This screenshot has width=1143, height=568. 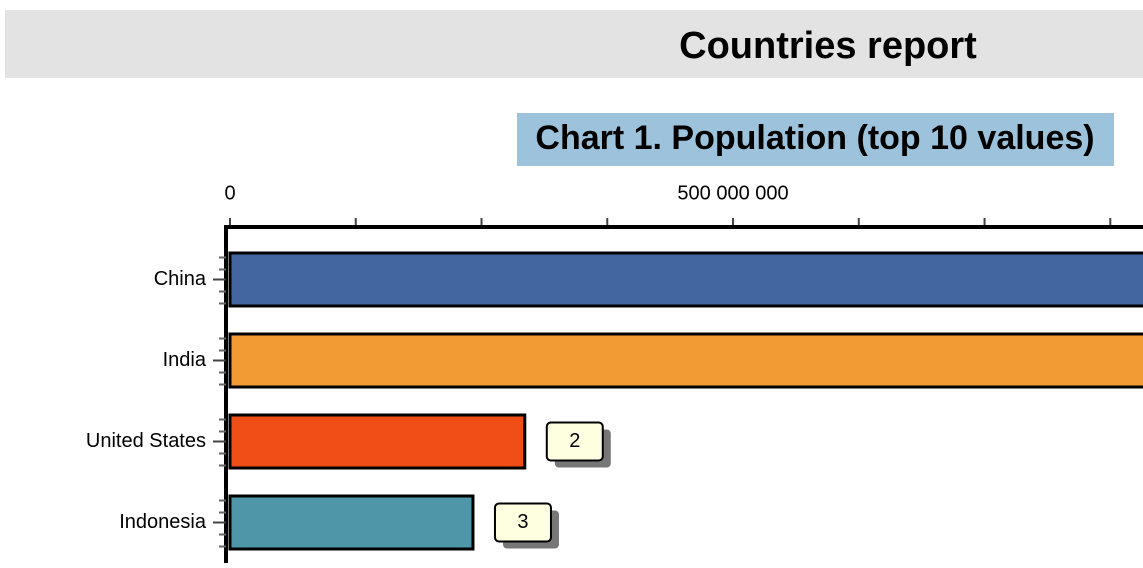 What do you see at coordinates (828, 46) in the screenshot?
I see `page-title: Countries report` at bounding box center [828, 46].